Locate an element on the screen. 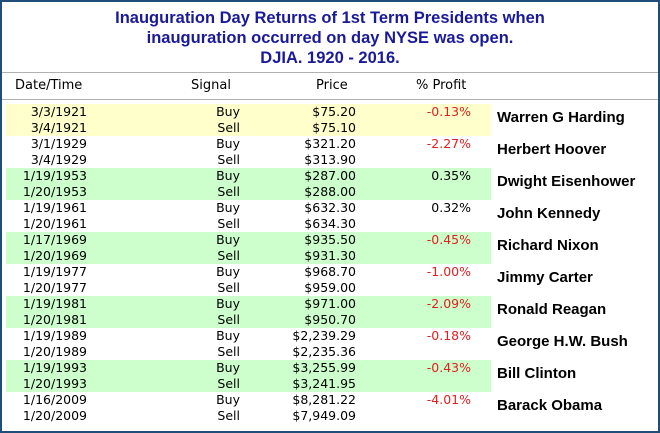  header-top-divider is located at coordinates (330, 72).